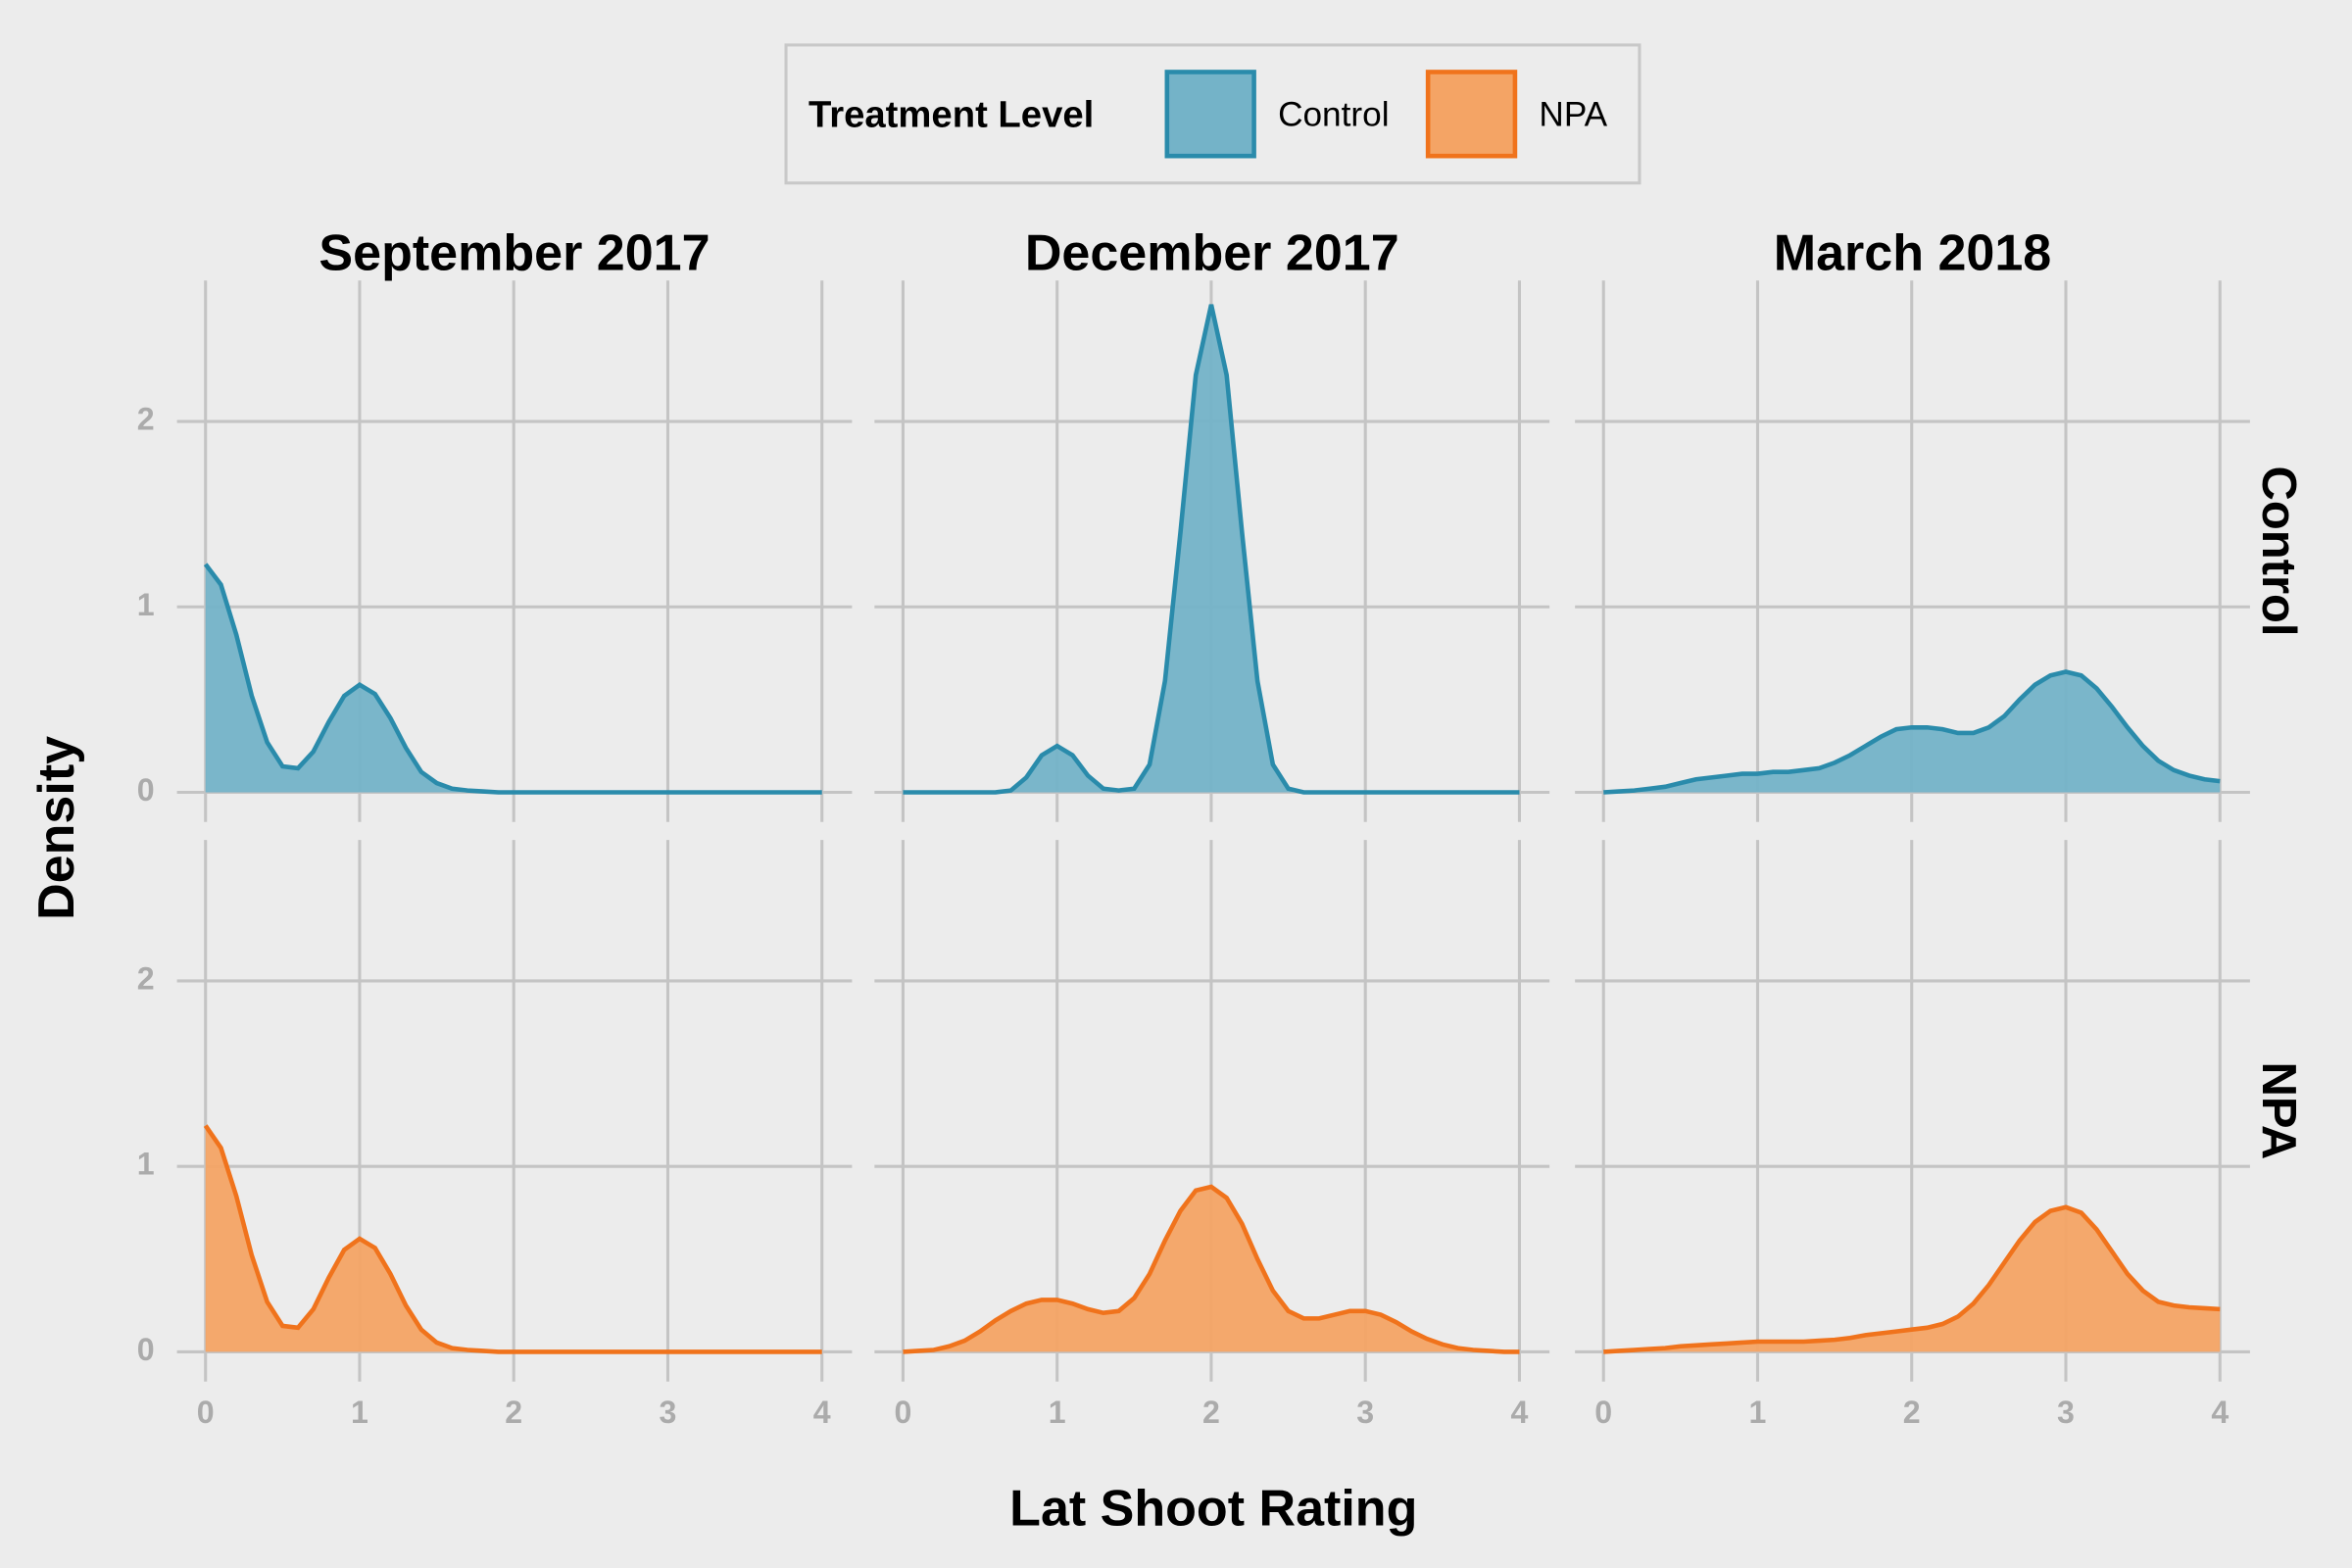  What do you see at coordinates (1212, 253) in the screenshot?
I see `facet-title: December 2017` at bounding box center [1212, 253].